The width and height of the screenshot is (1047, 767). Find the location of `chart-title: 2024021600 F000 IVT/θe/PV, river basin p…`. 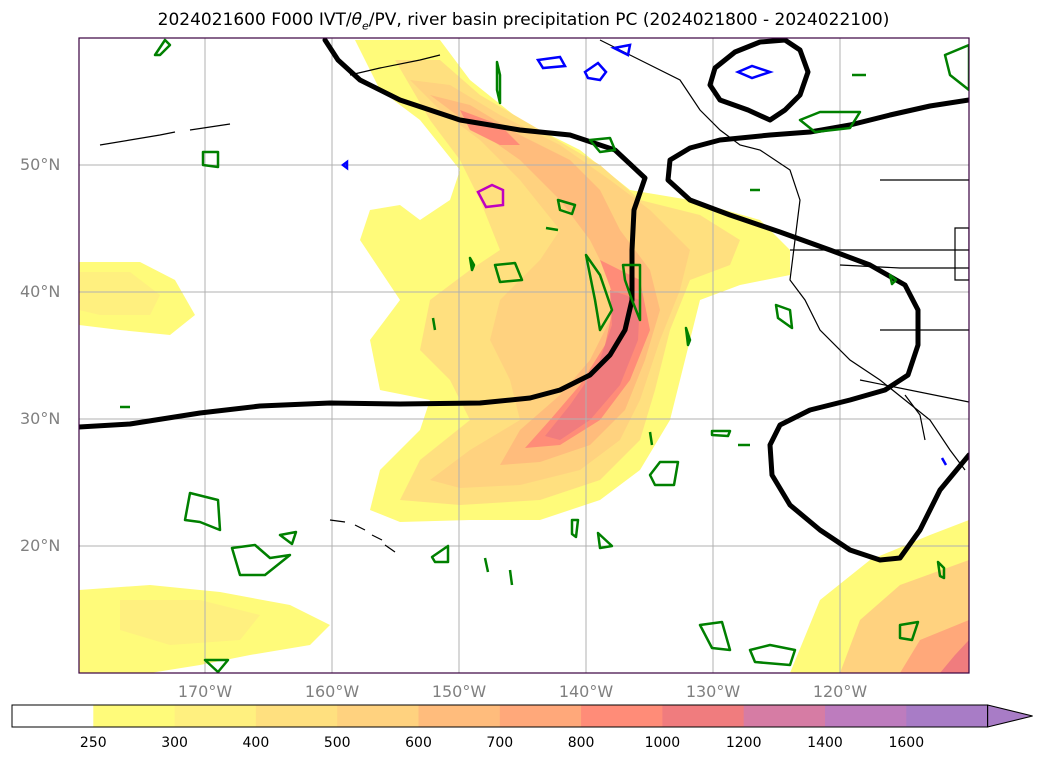

chart-title: 2024021600 F000 IVT/θe/PV, river basin p… is located at coordinates (523, 21).